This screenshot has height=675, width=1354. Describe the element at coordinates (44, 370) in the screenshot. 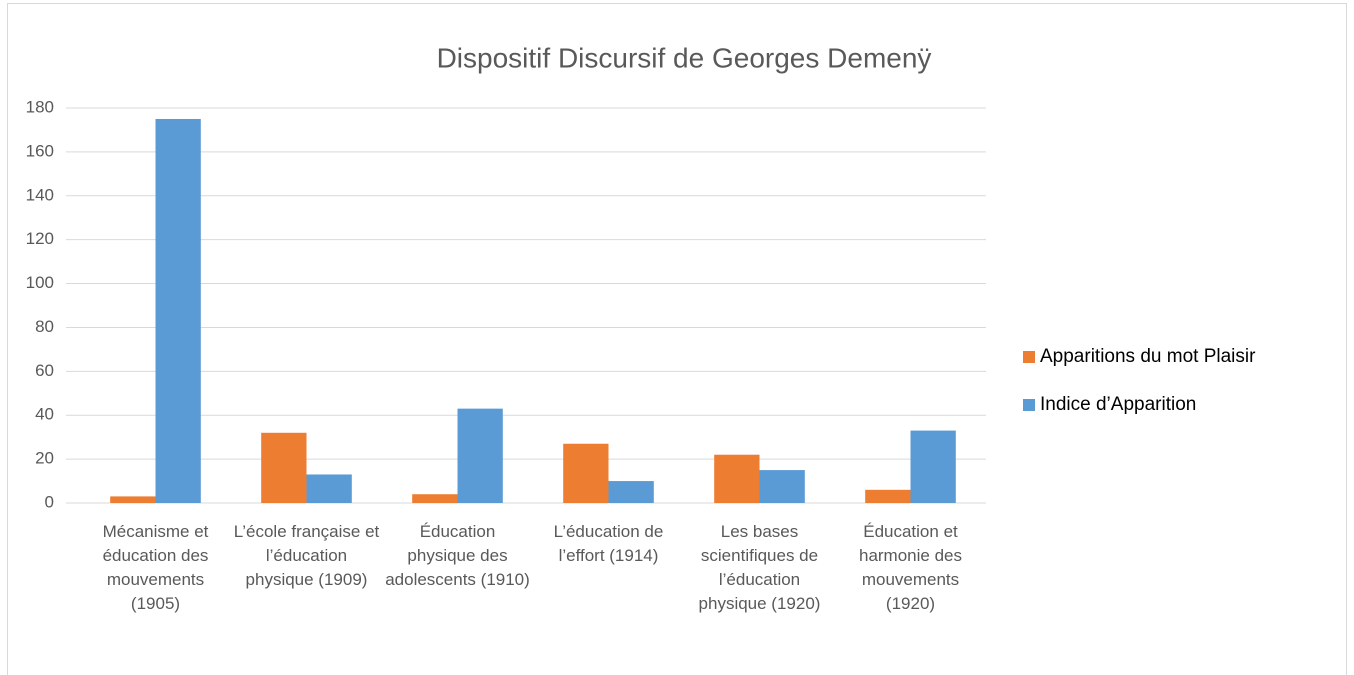

I see `y-tick-label: 60` at that location.